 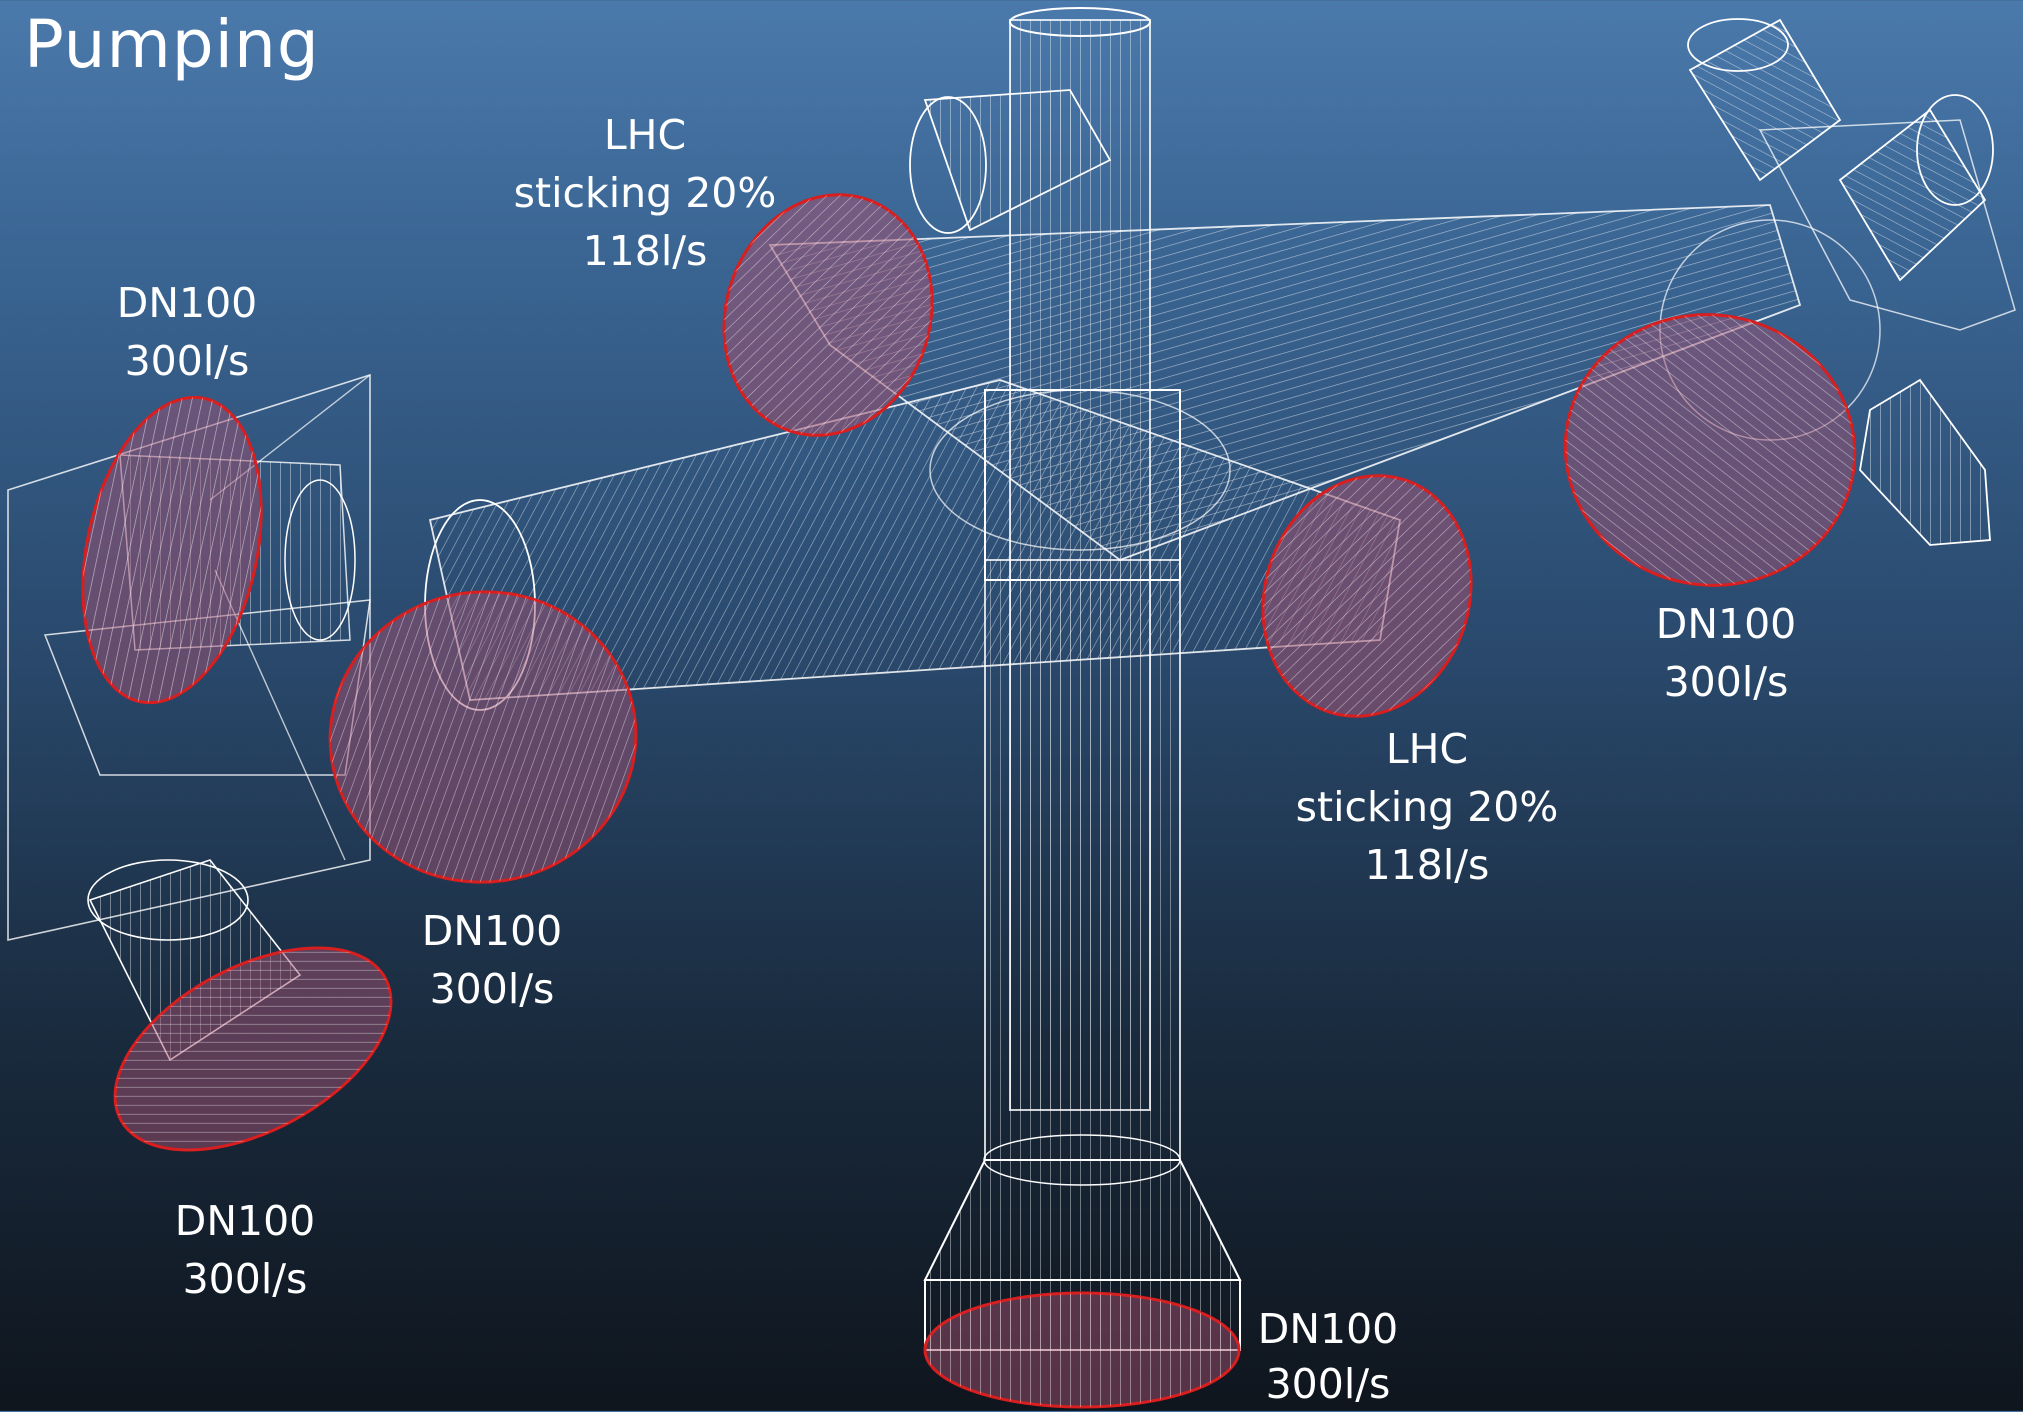 What do you see at coordinates (1010, 161) in the screenshot?
I see `top-side-cylinder` at bounding box center [1010, 161].